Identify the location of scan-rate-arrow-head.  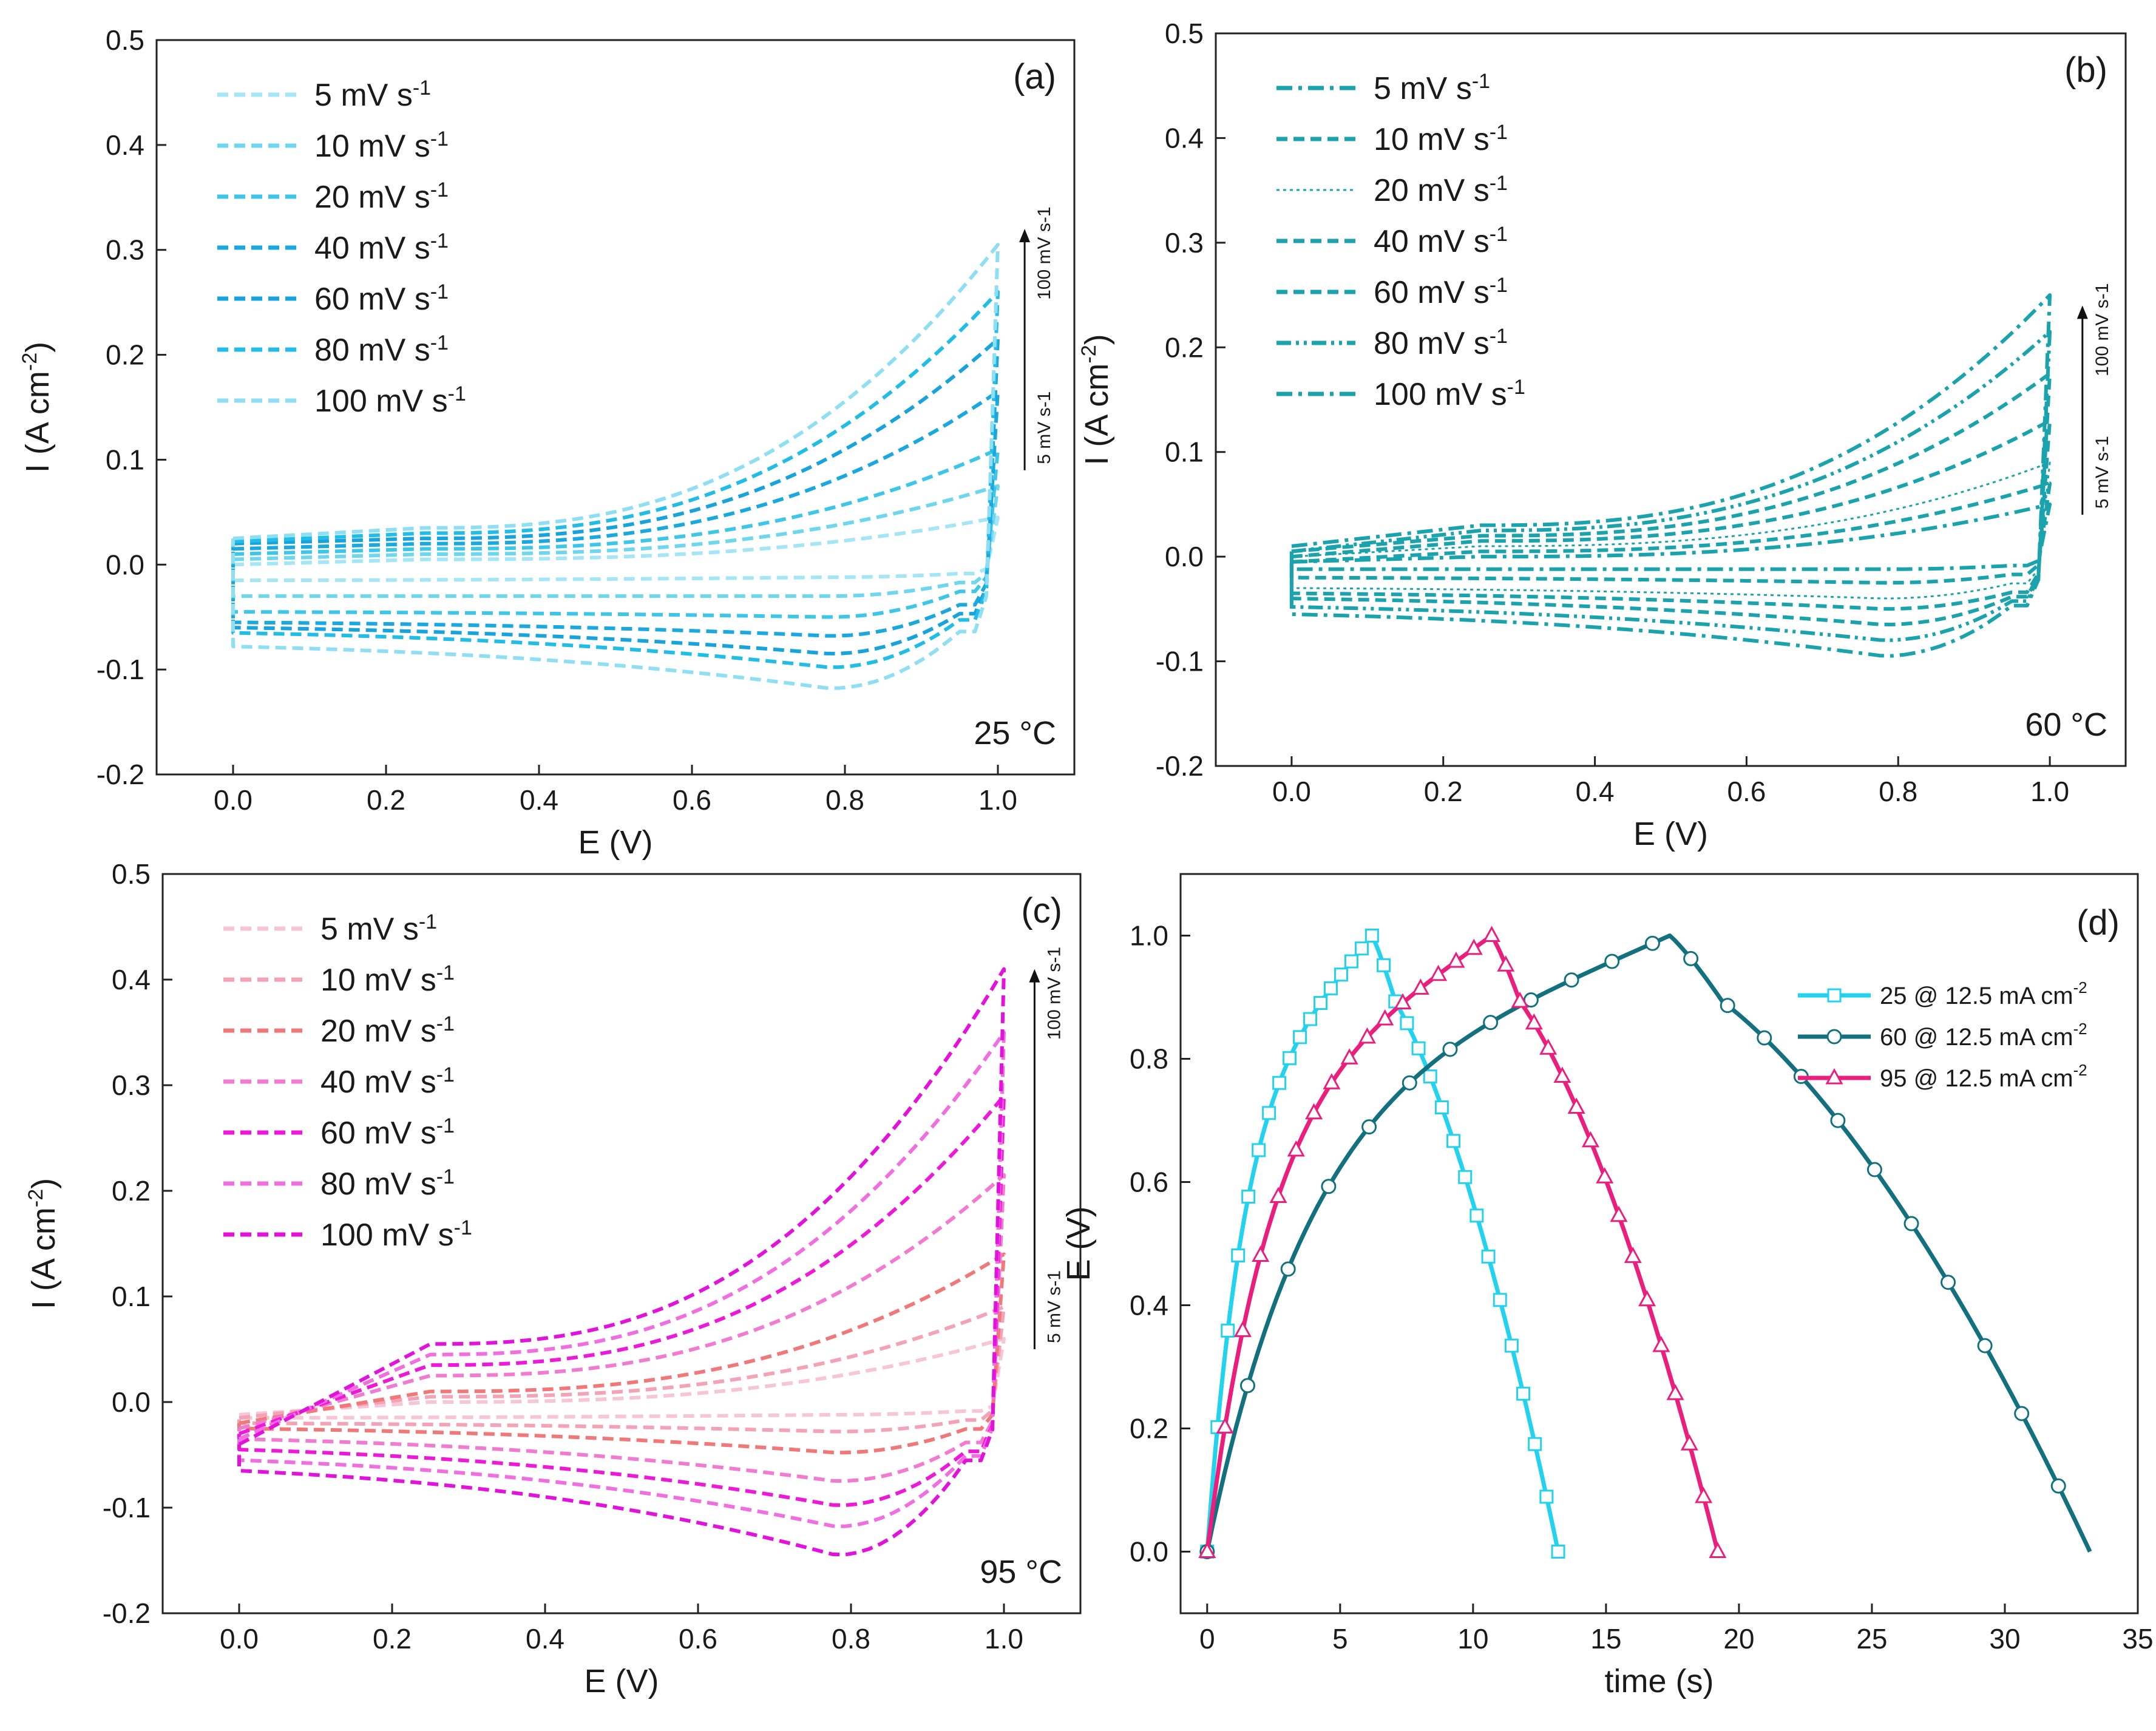
(2082, 312).